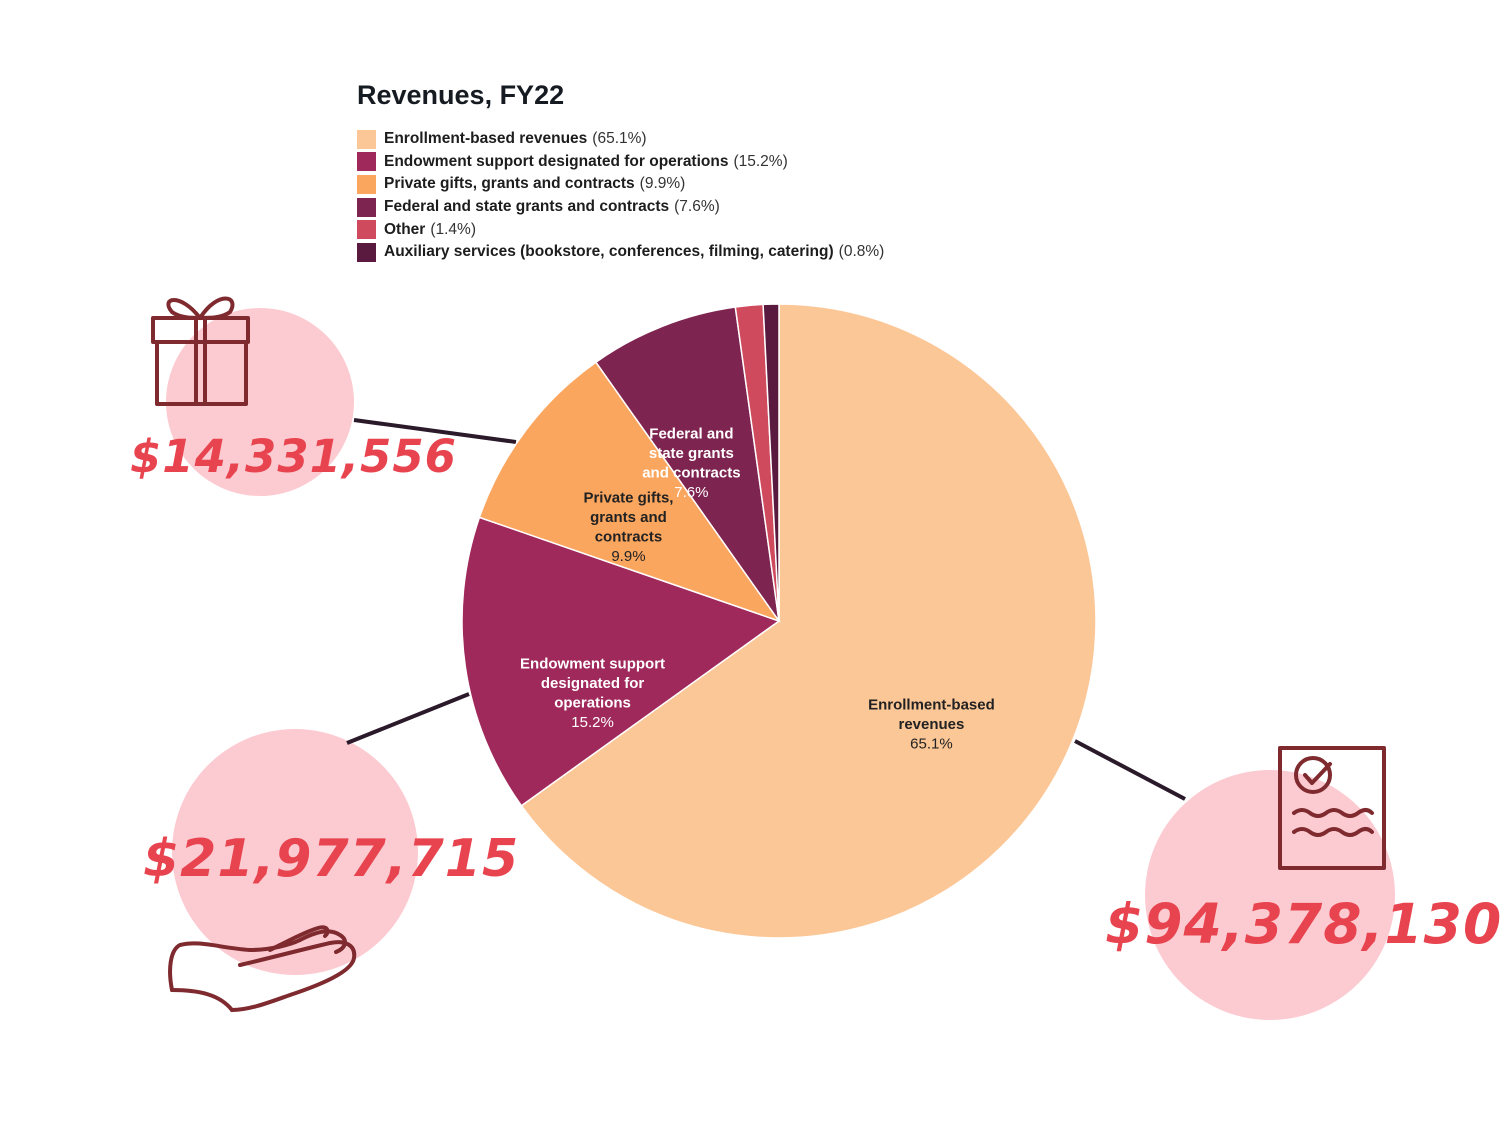  What do you see at coordinates (1302, 924) in the screenshot?
I see `amount-enrollment: $94,378,130` at bounding box center [1302, 924].